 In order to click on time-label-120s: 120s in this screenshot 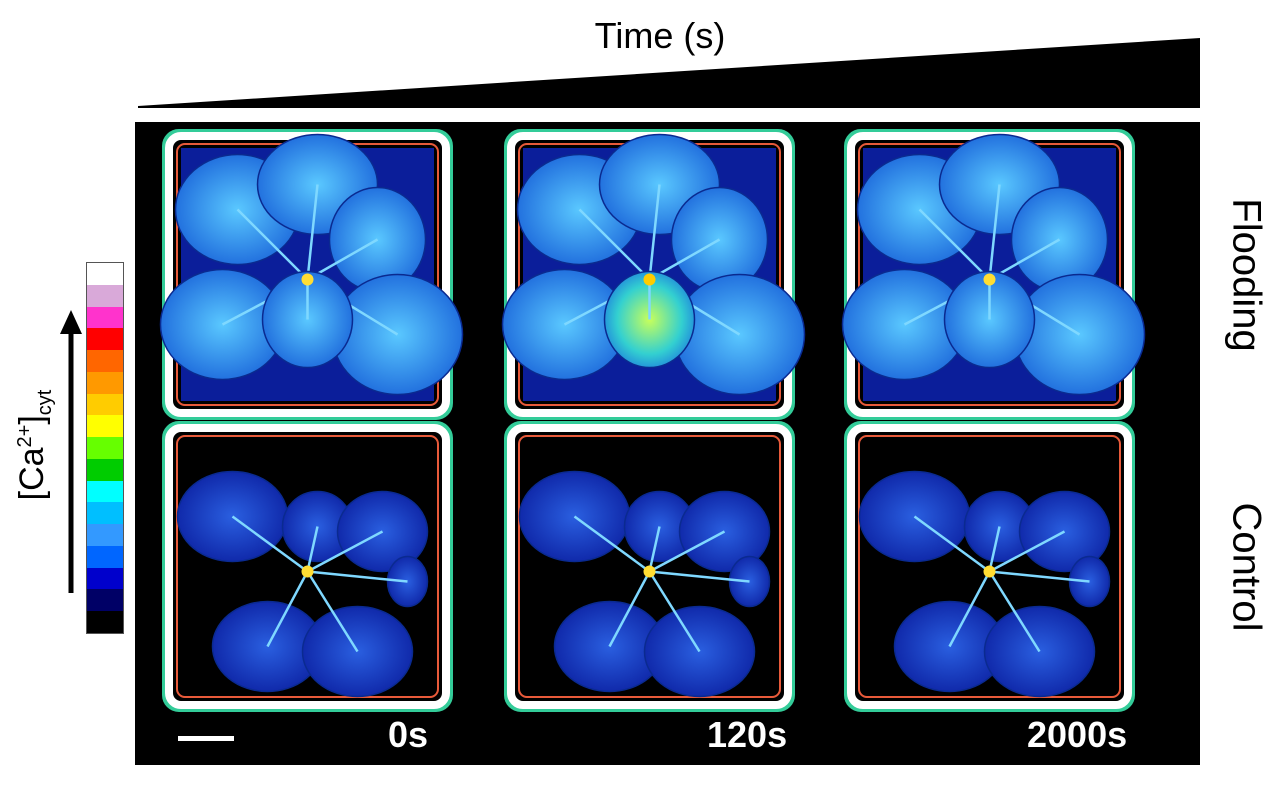, I will do `click(747, 734)`.